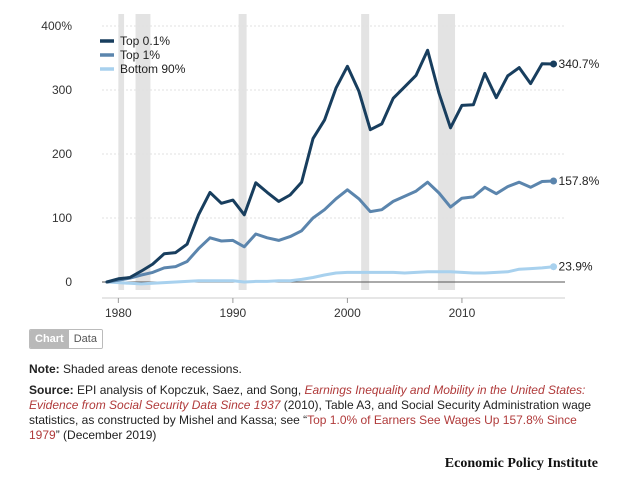  What do you see at coordinates (49, 339) in the screenshot?
I see `chart-tab: Chart` at bounding box center [49, 339].